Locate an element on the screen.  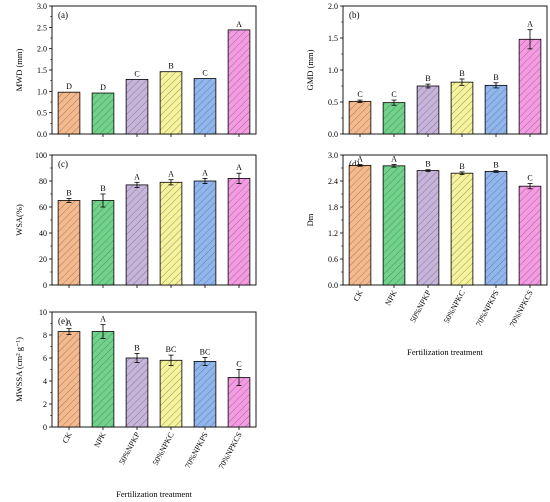
y-tick-label: 0 is located at coordinates (45, 427).